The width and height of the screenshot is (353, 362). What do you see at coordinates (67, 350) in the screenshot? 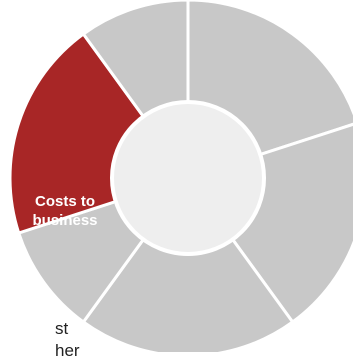
I see `partial-text-line-2: her` at bounding box center [67, 350].